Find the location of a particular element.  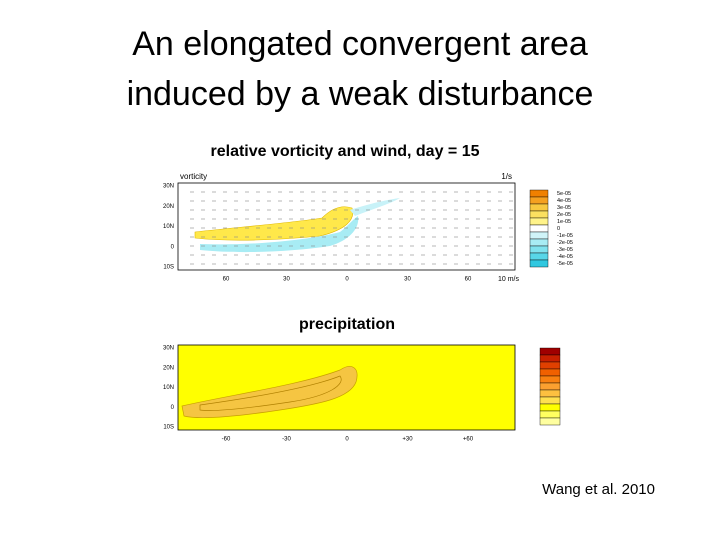

figure-title: precipitation is located at coordinates (347, 324).